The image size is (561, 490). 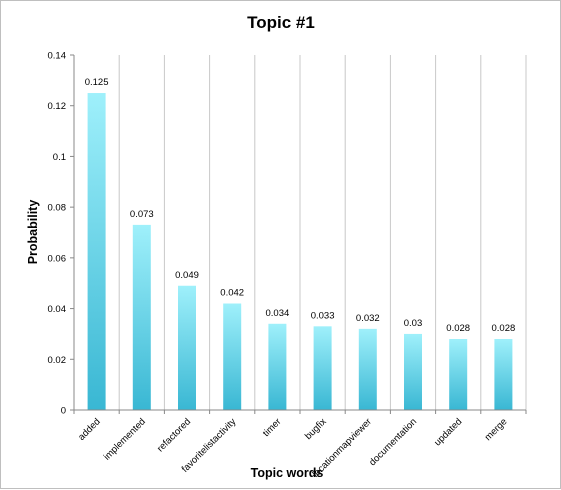 I want to click on y-tick-label: 0.02, so click(x=57, y=360).